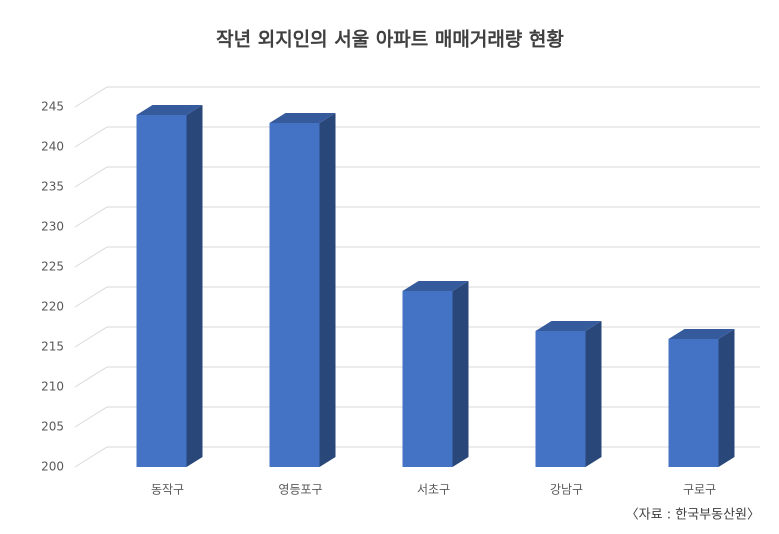 This screenshot has width=779, height=534. Describe the element at coordinates (52, 307) in the screenshot. I see `y-tick-label: 220` at that location.